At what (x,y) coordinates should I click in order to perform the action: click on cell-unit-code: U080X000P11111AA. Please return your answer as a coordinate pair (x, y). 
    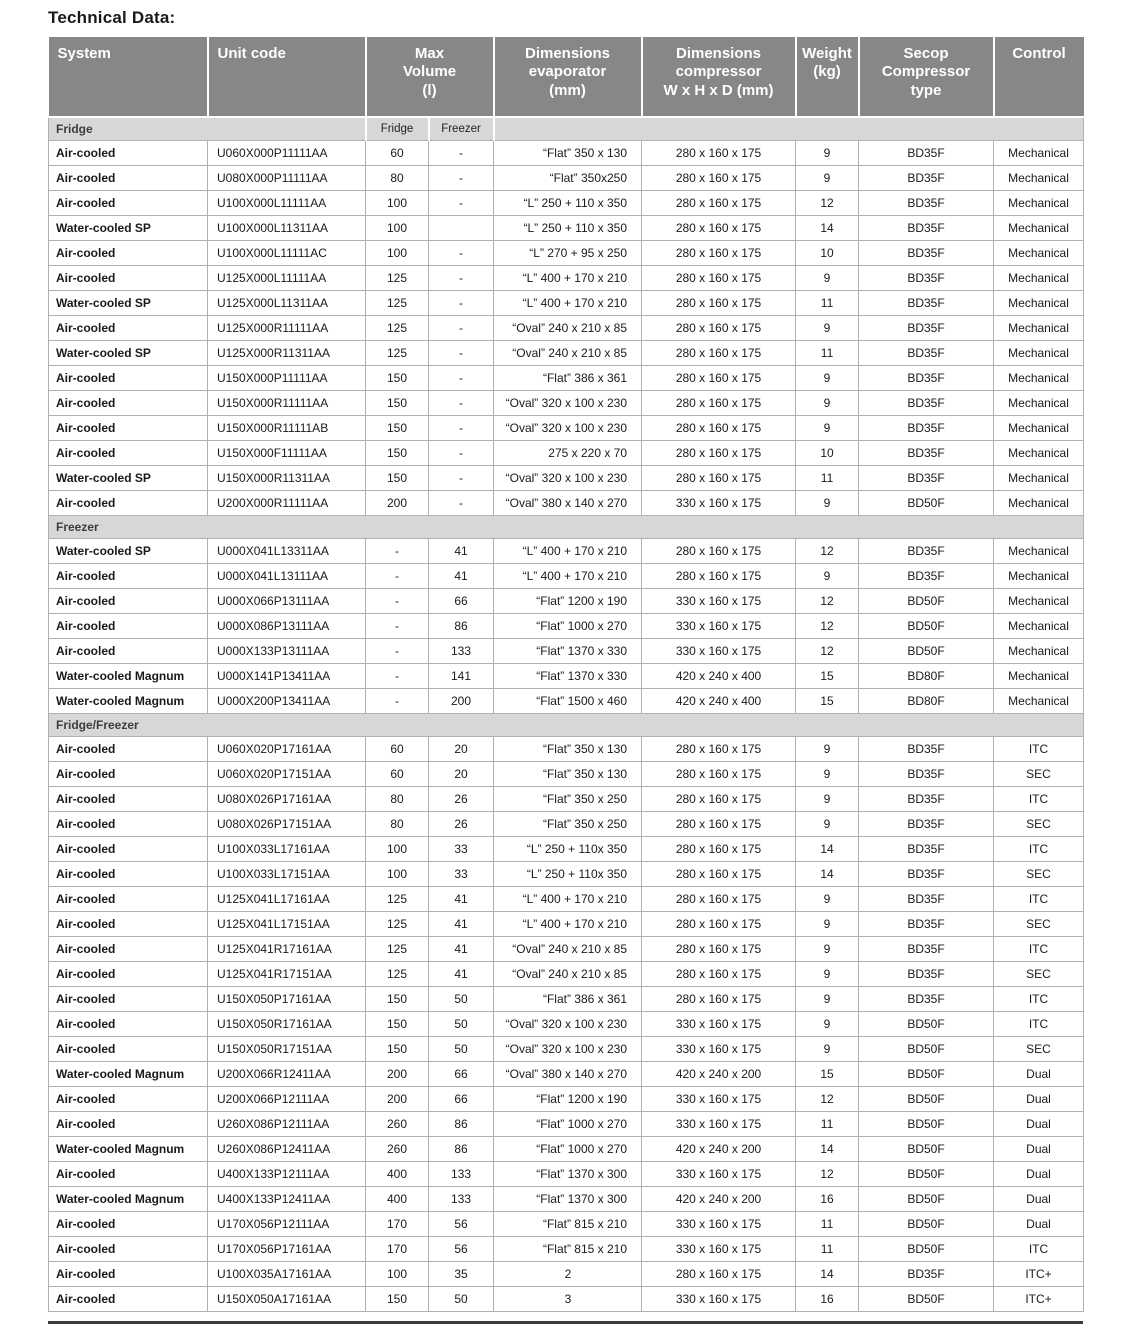
    Looking at the image, I should click on (286, 177).